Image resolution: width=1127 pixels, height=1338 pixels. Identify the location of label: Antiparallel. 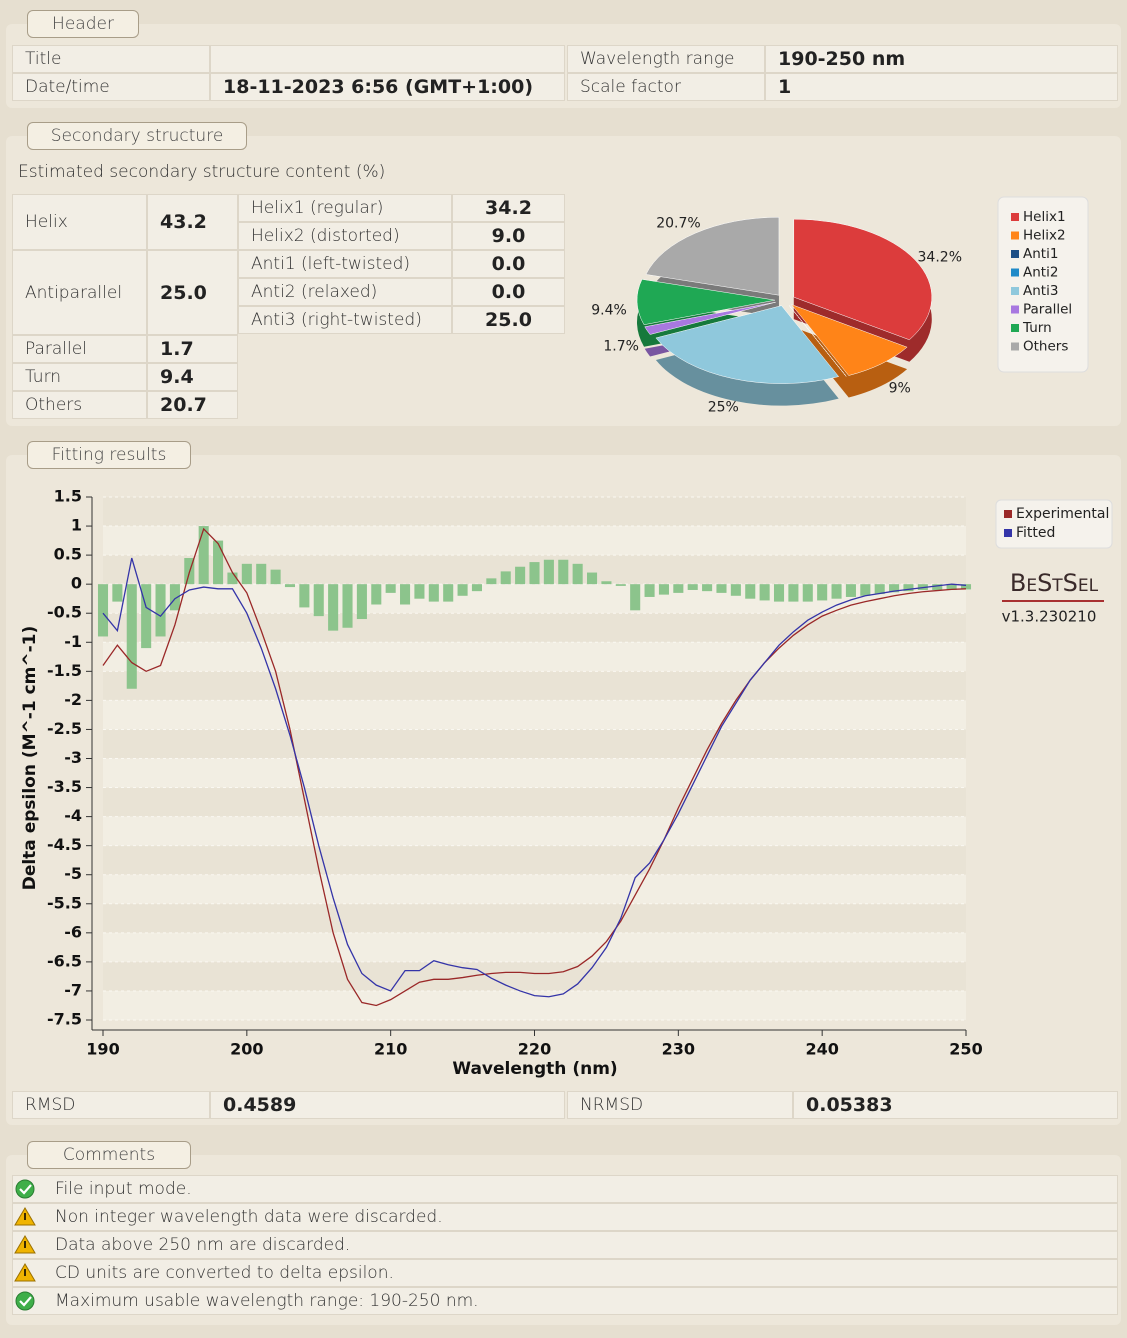
(79, 292).